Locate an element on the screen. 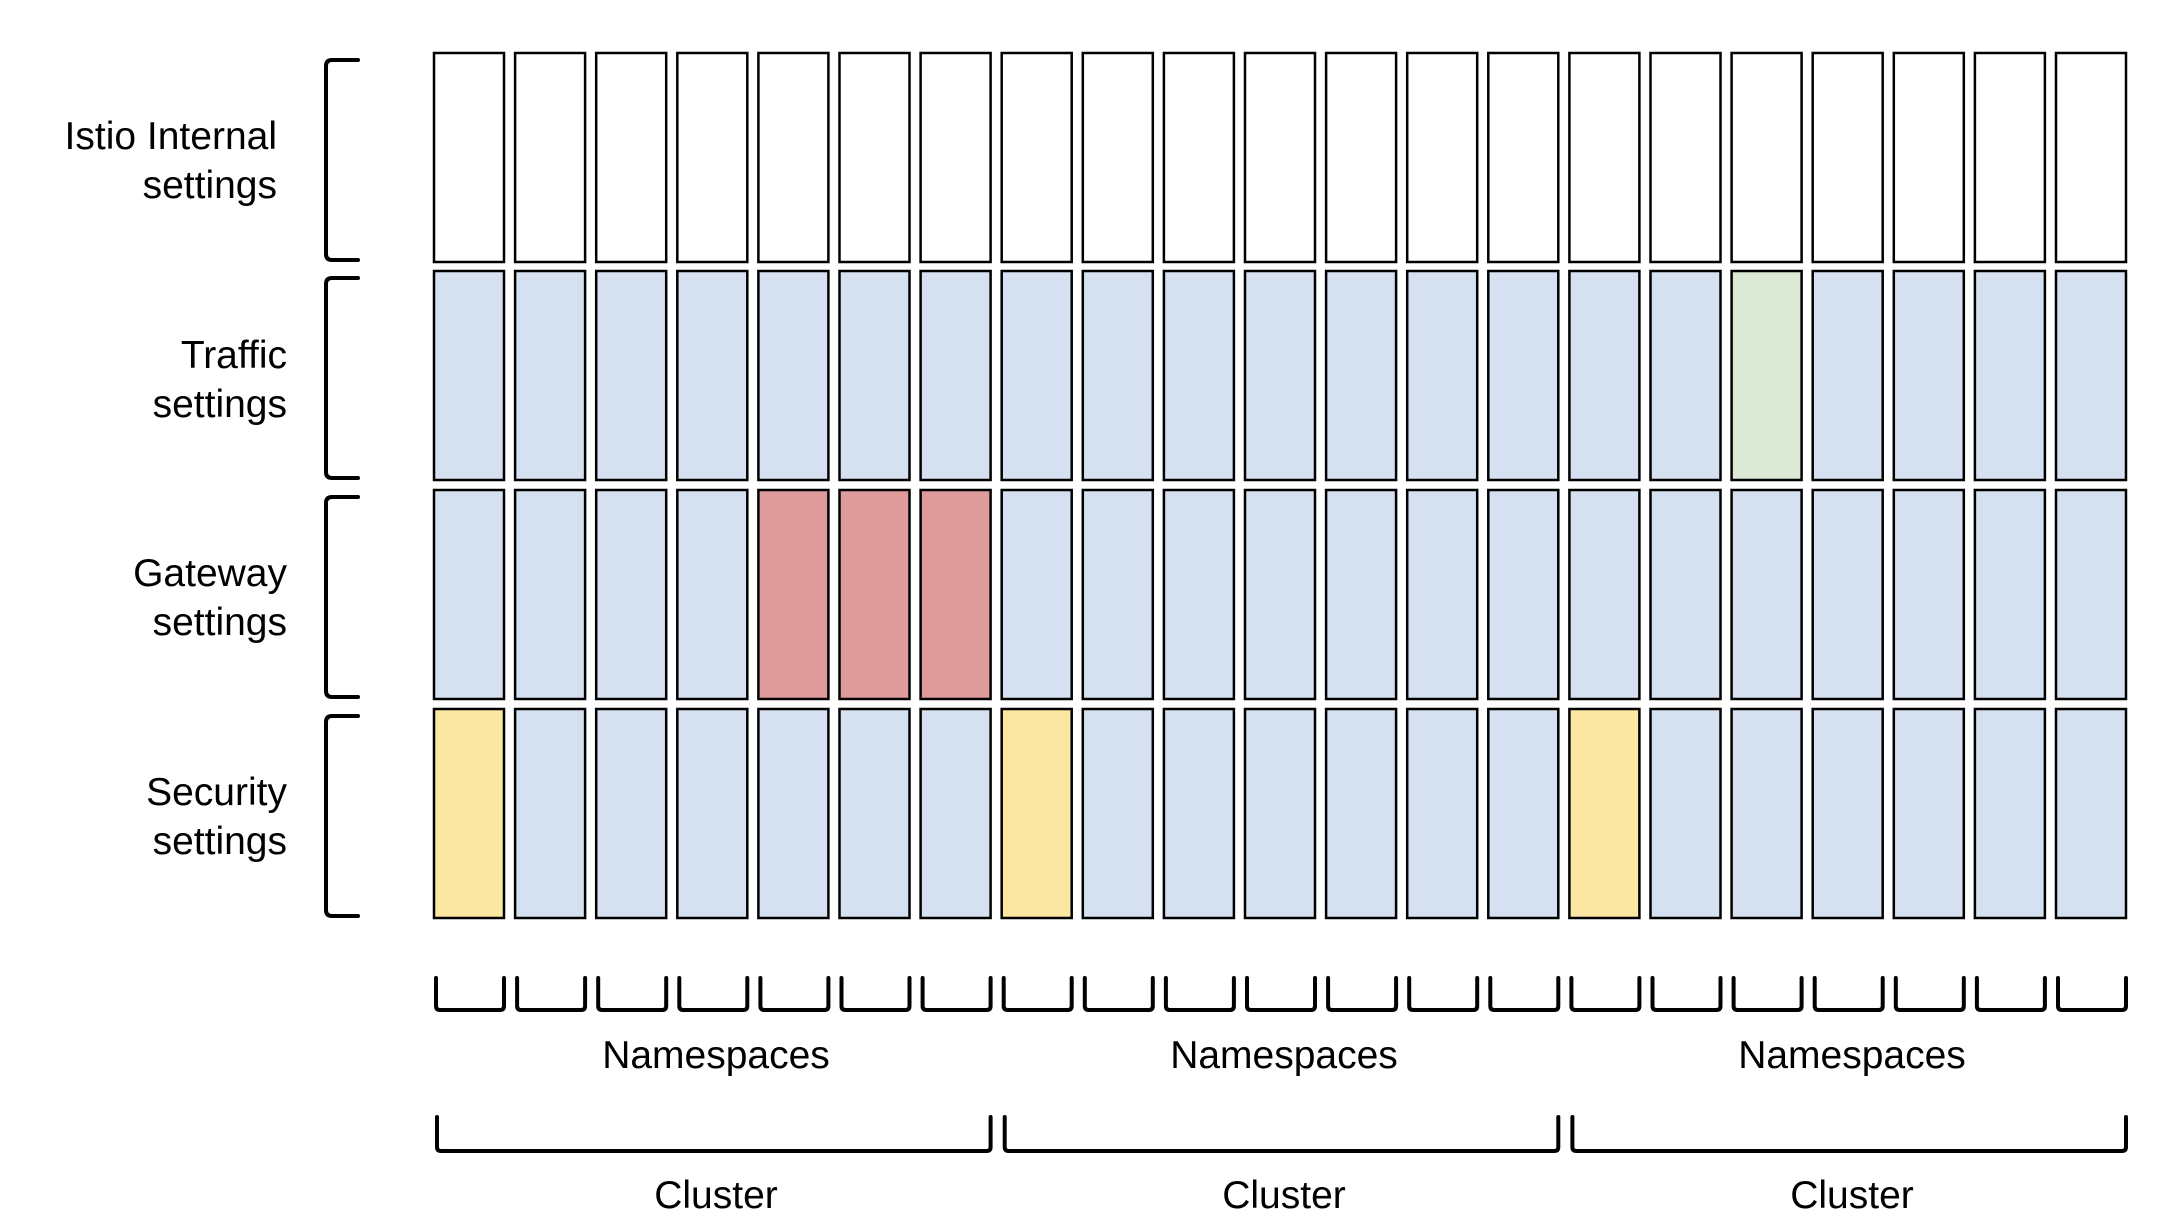  row-label-line: Istio Internal is located at coordinates (170, 136).